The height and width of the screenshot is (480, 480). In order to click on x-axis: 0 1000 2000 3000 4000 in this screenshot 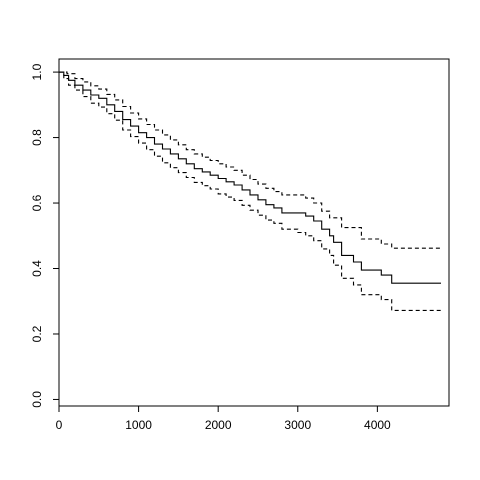, I will do `click(223, 418)`.